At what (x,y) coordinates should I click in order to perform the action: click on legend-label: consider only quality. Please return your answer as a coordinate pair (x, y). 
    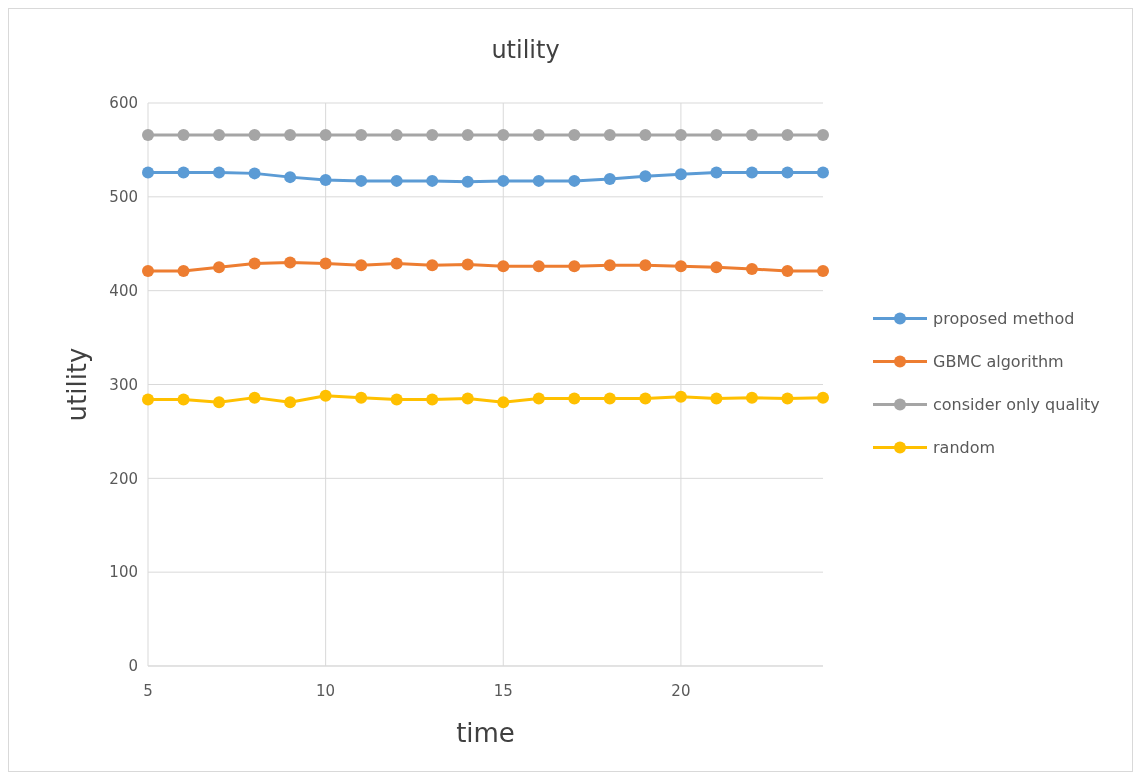
    Looking at the image, I should click on (1016, 405).